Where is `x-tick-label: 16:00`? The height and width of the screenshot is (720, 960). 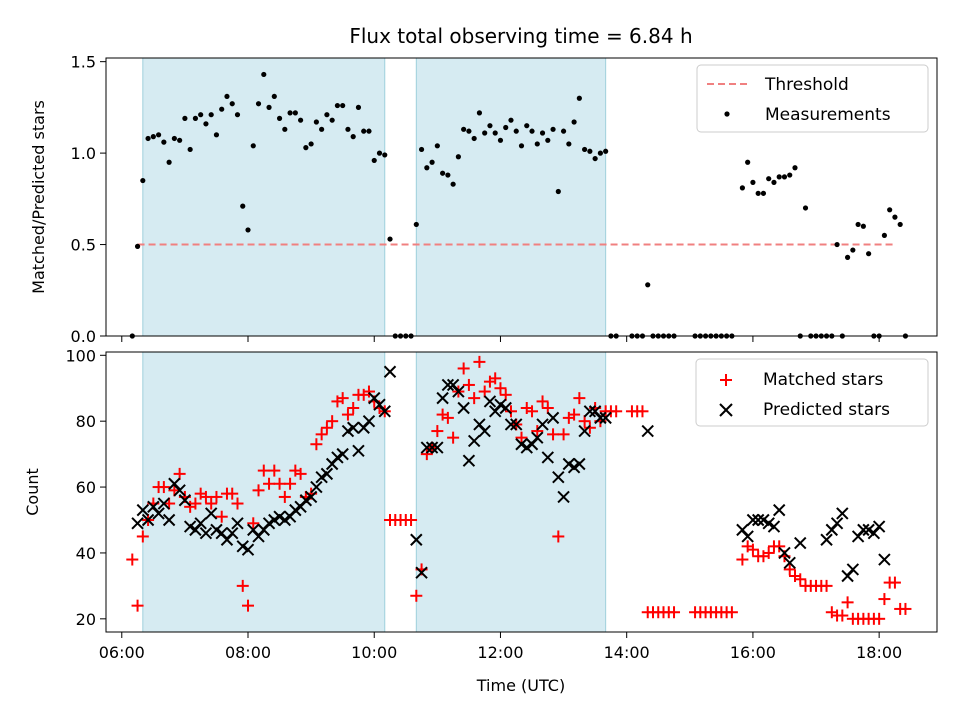
x-tick-label: 16:00 is located at coordinates (753, 652).